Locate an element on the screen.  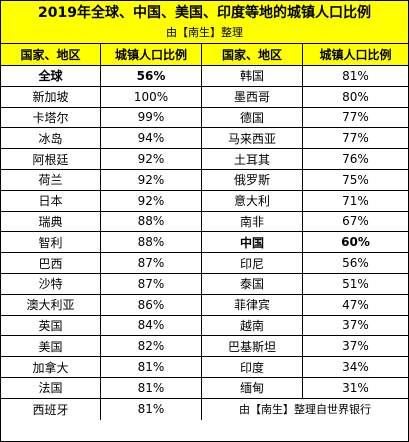
table-row: 加拿大 81% 印度 34% is located at coordinates (204, 367).